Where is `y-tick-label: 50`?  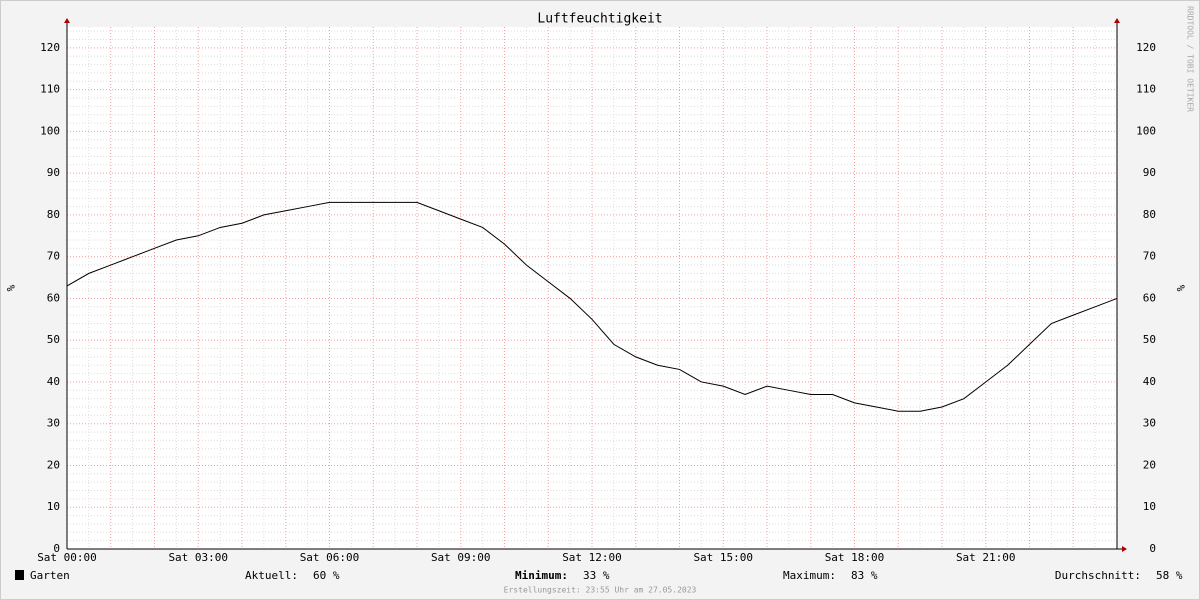 y-tick-label: 50 is located at coordinates (53, 339).